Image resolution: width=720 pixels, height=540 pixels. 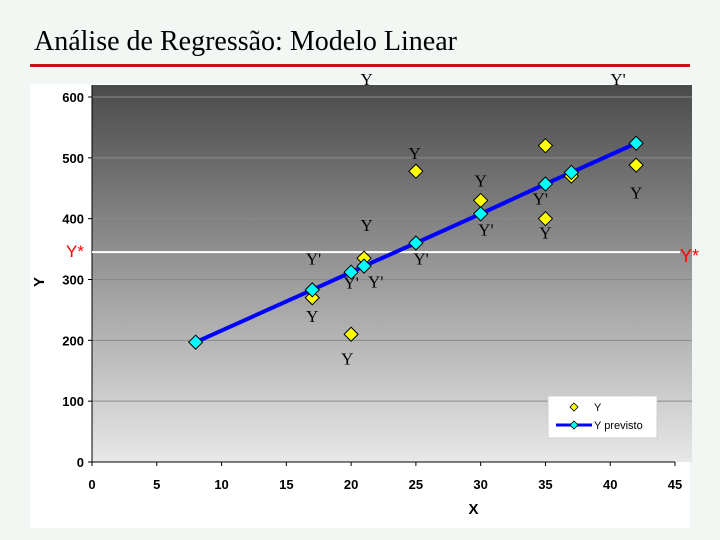 I want to click on x-tick-label: 35, so click(x=545, y=484).